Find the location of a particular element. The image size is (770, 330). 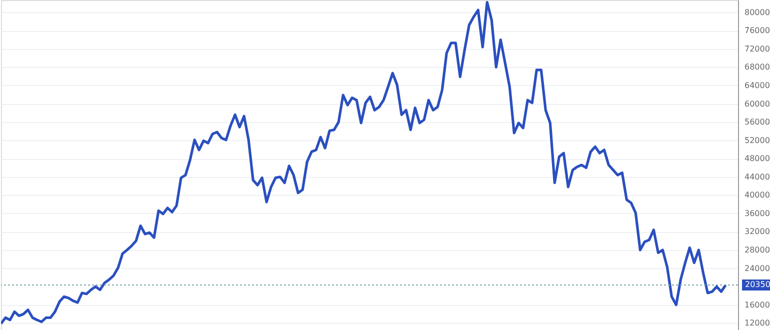

y-tick-label: 40000 is located at coordinates (757, 195).